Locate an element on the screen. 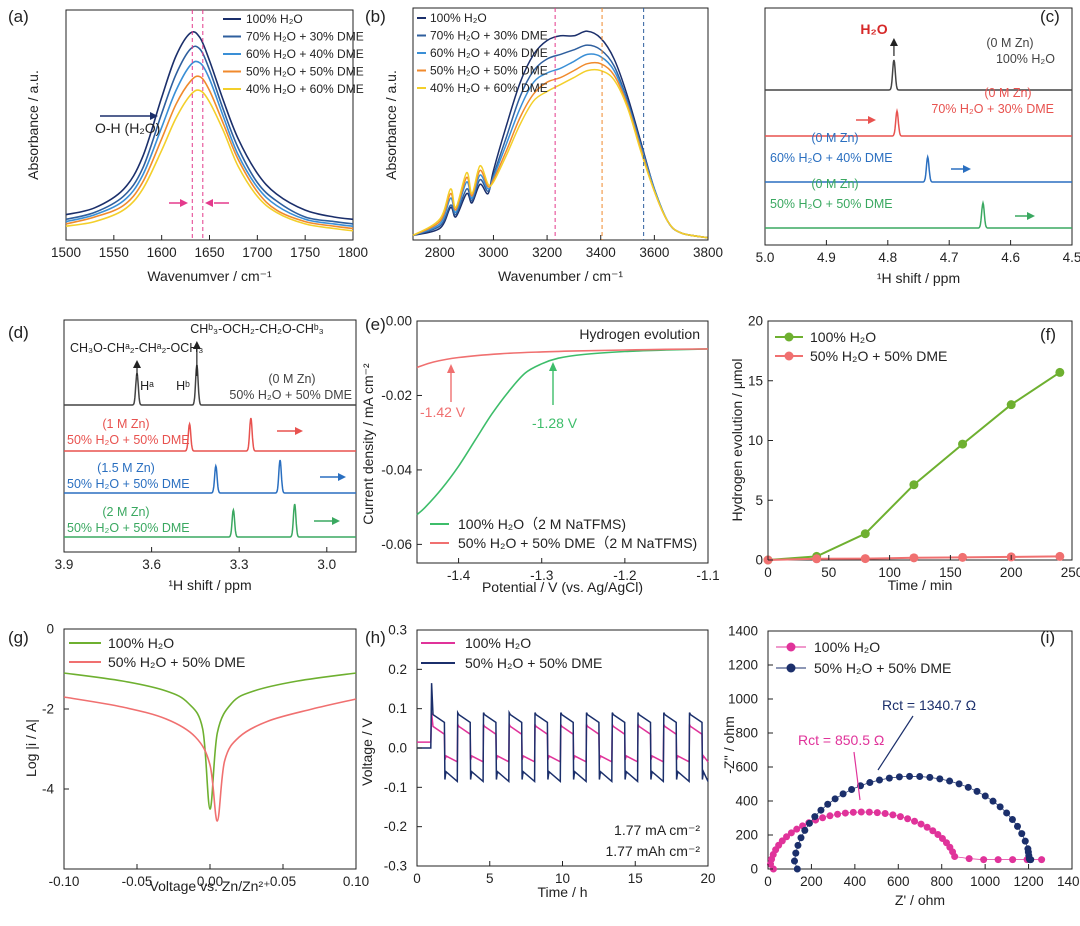 The height and width of the screenshot is (926, 1080). panel-a-xtick-label: 1650 is located at coordinates (209, 252).